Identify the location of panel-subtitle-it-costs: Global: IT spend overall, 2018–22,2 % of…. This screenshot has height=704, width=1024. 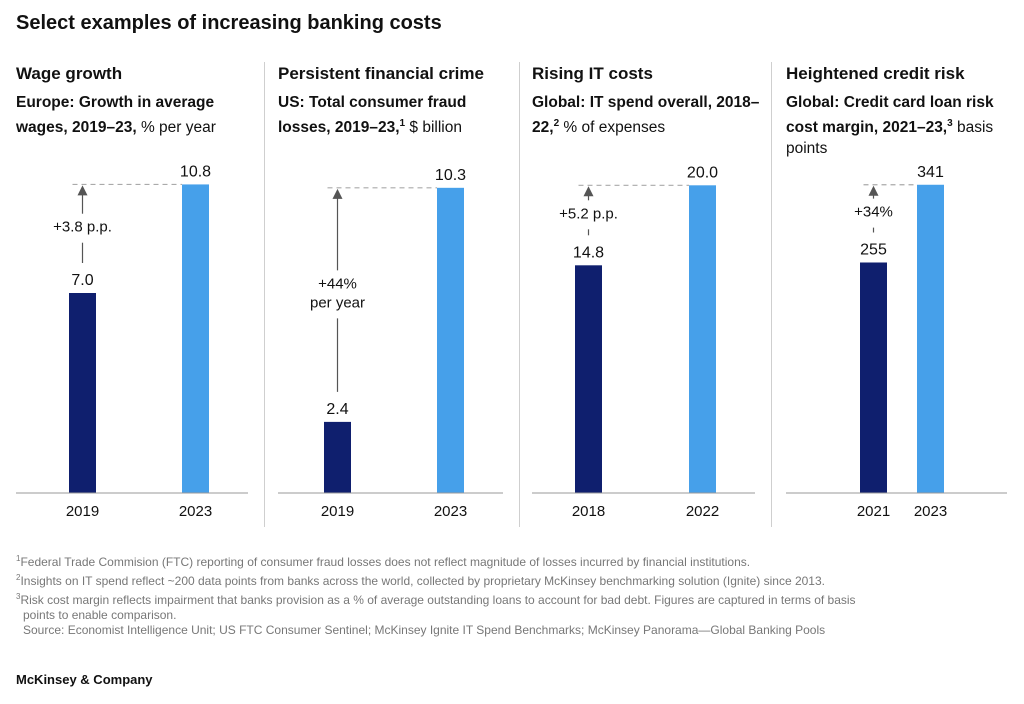
(648, 115).